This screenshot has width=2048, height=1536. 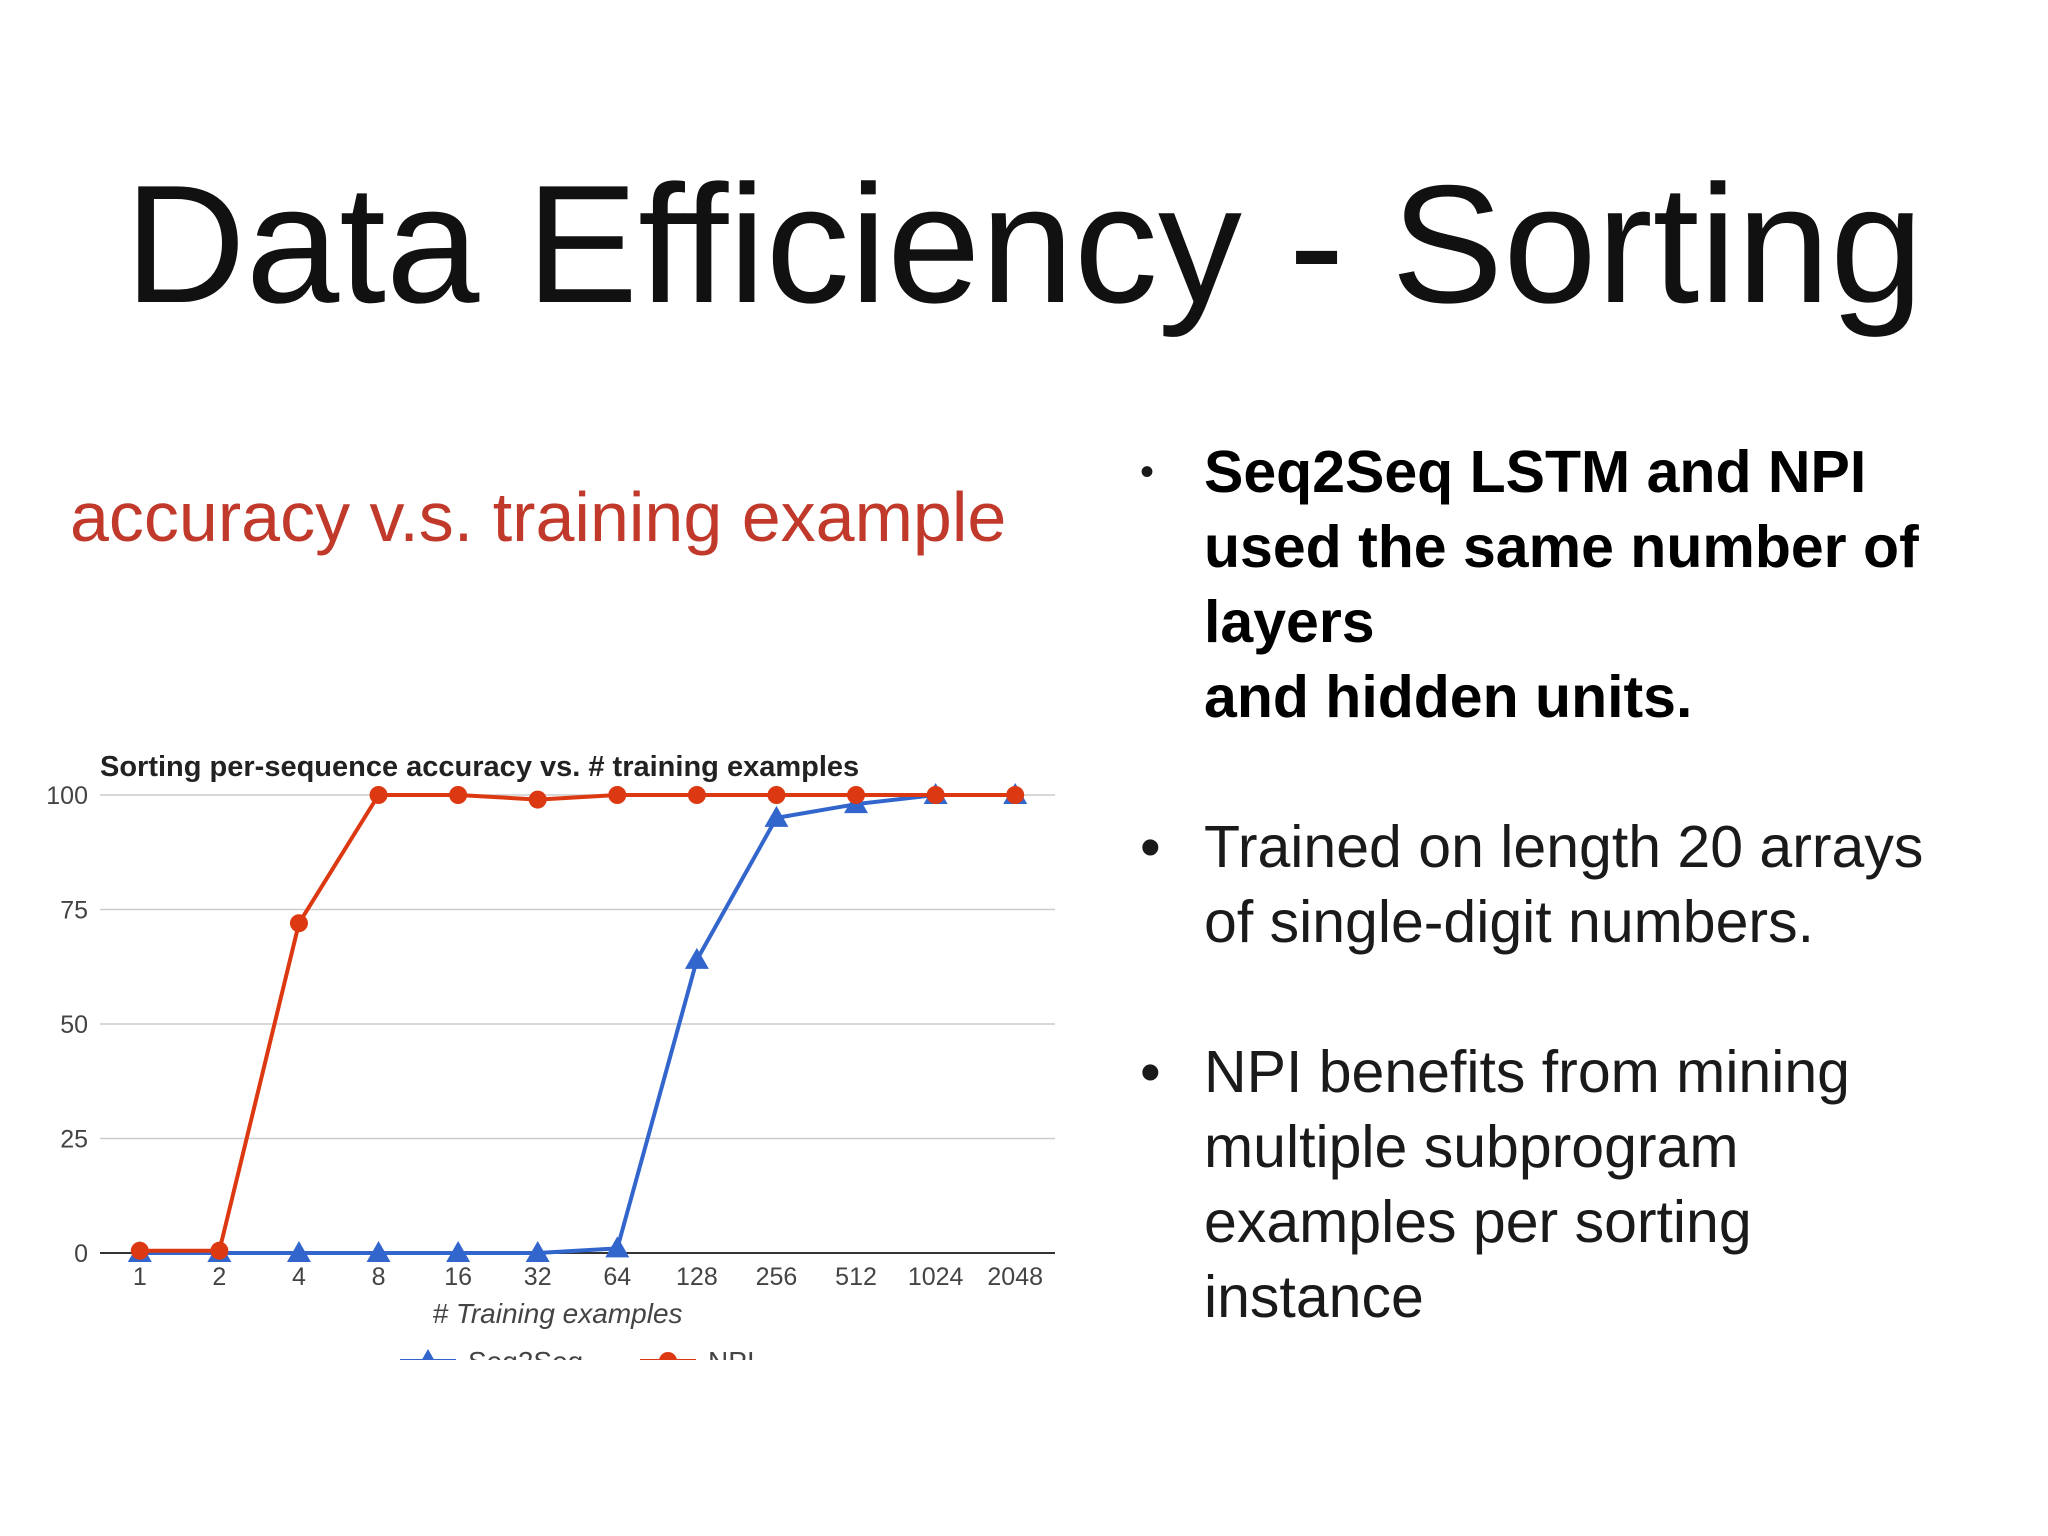 I want to click on bullet-line: NPI benefits from mining, so click(x=1527, y=1072).